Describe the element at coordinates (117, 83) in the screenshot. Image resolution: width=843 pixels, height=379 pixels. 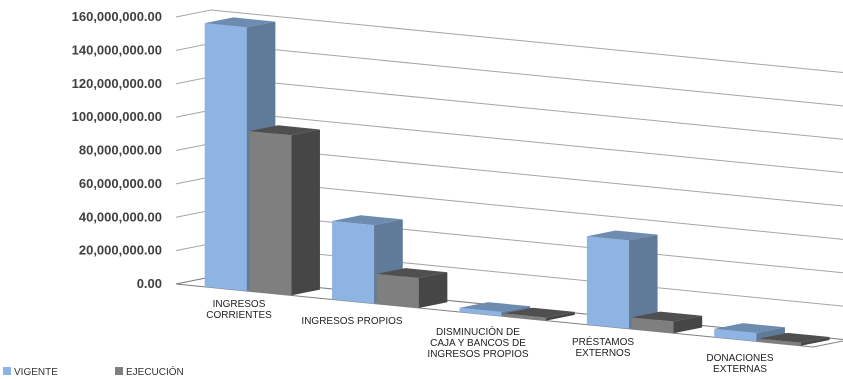
I see `y-tick-label: 120,000,000.00` at that location.